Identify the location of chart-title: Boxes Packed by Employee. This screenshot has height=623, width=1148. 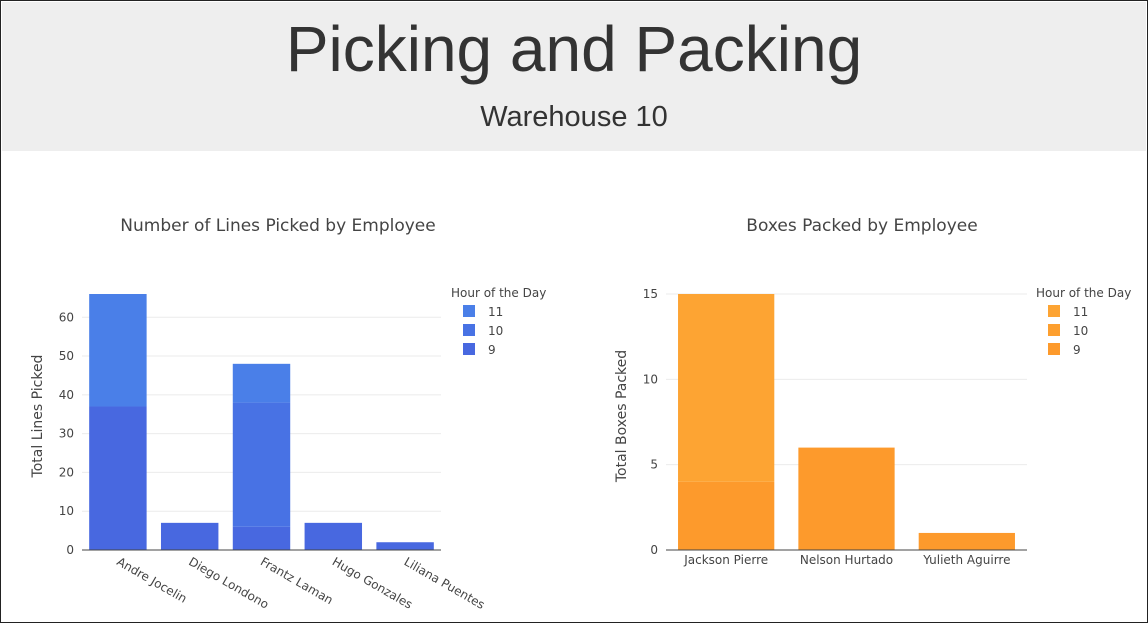
(861, 226).